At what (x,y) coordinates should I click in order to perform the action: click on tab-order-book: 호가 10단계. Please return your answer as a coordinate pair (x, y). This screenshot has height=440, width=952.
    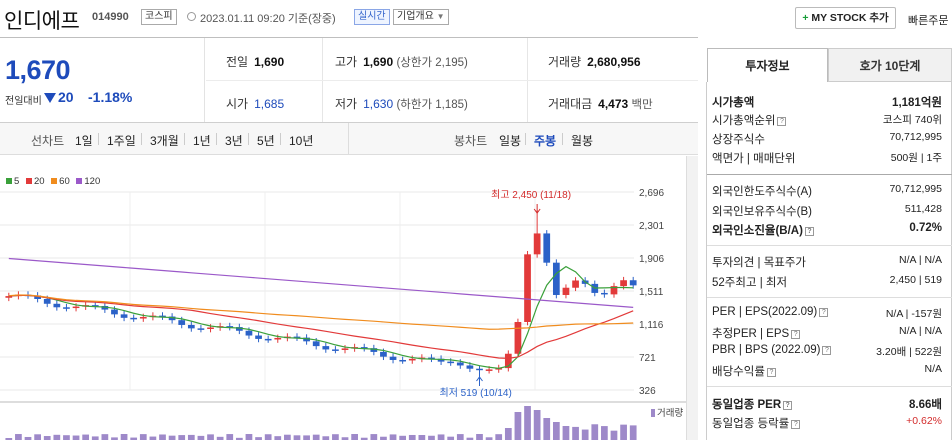
    Looking at the image, I should click on (890, 65).